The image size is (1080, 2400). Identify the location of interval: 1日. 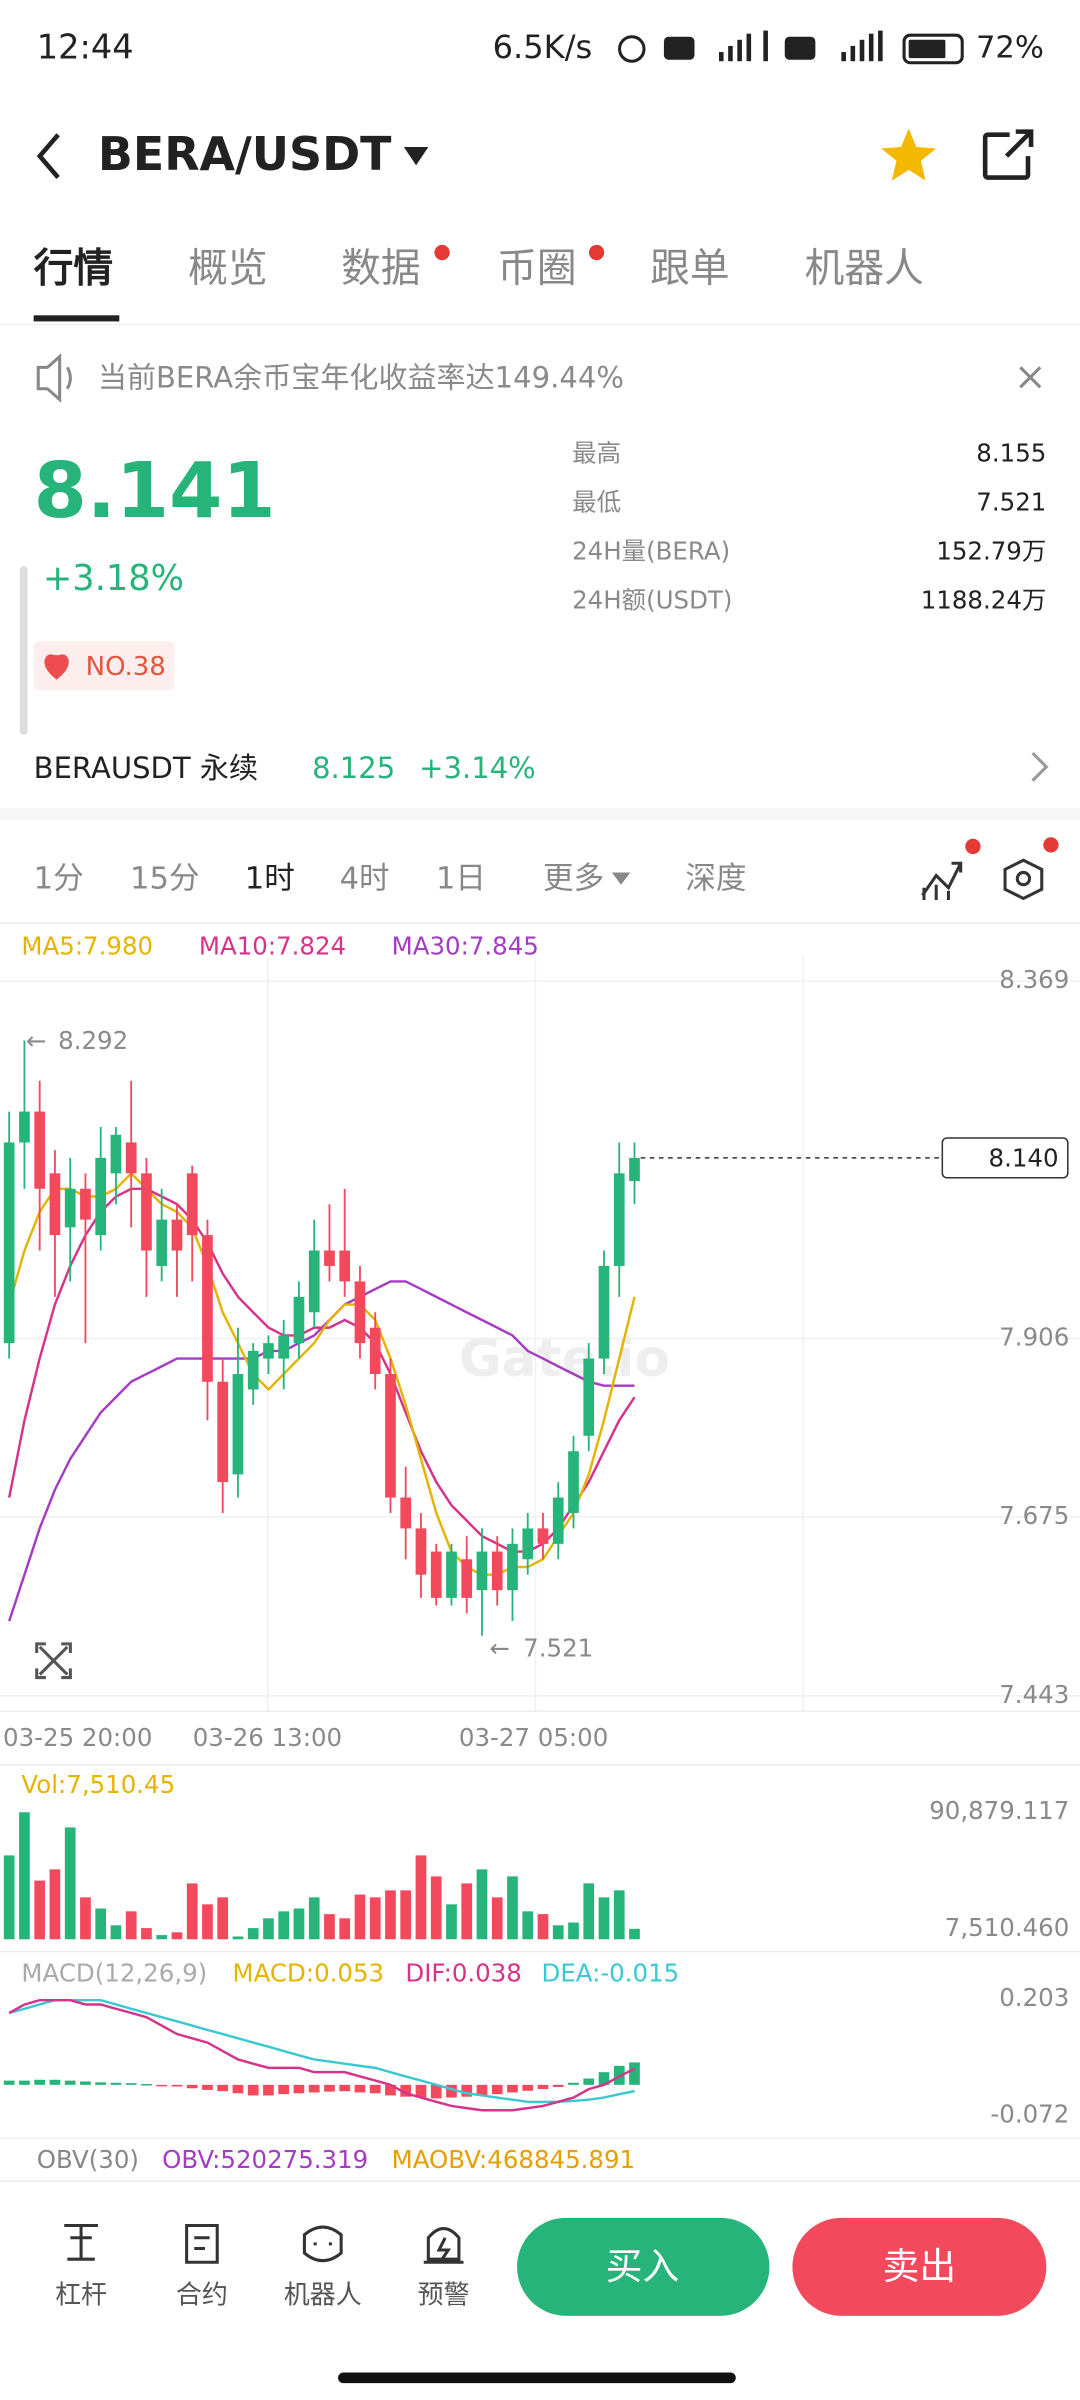
(461, 879).